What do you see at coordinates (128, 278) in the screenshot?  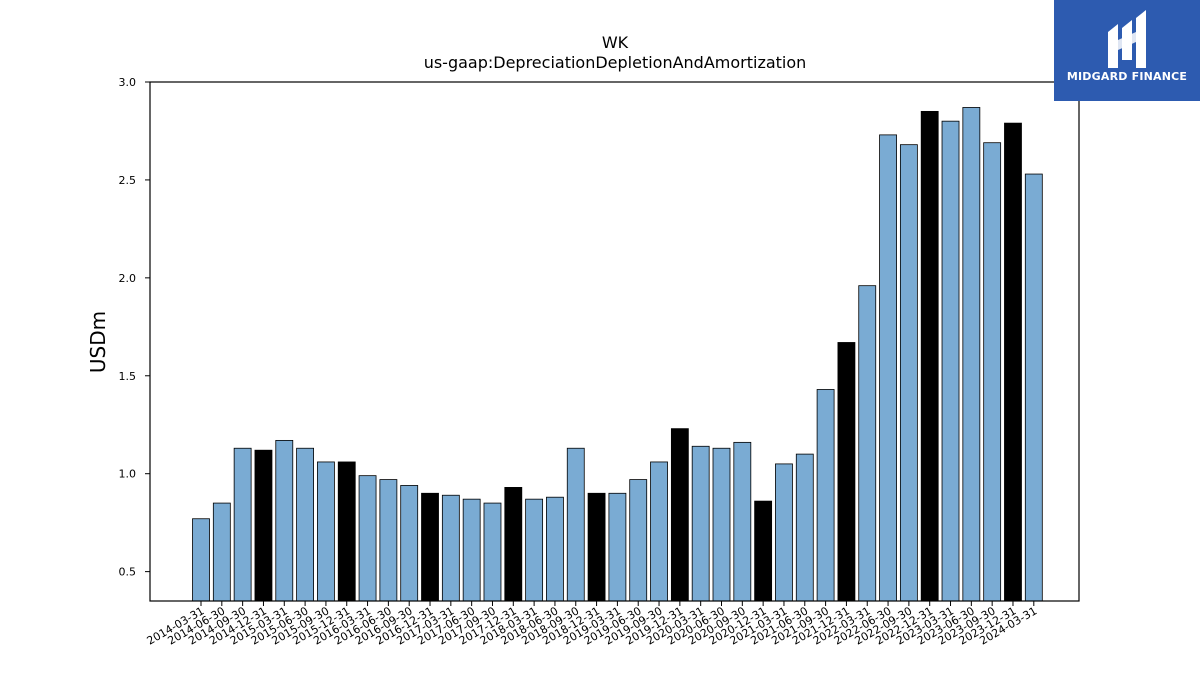 I see `y-tick-label: 2.0` at bounding box center [128, 278].